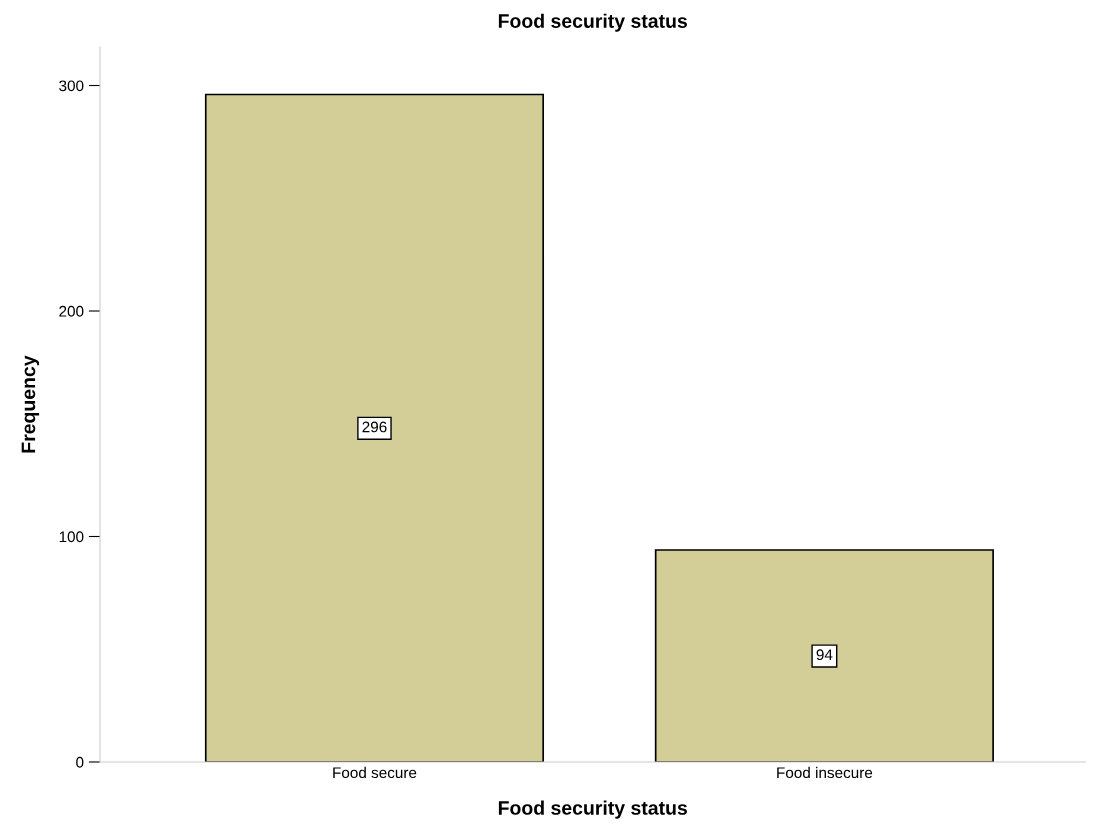 The image size is (1093, 838). I want to click on x-tick-label: Food insecure, so click(825, 772).